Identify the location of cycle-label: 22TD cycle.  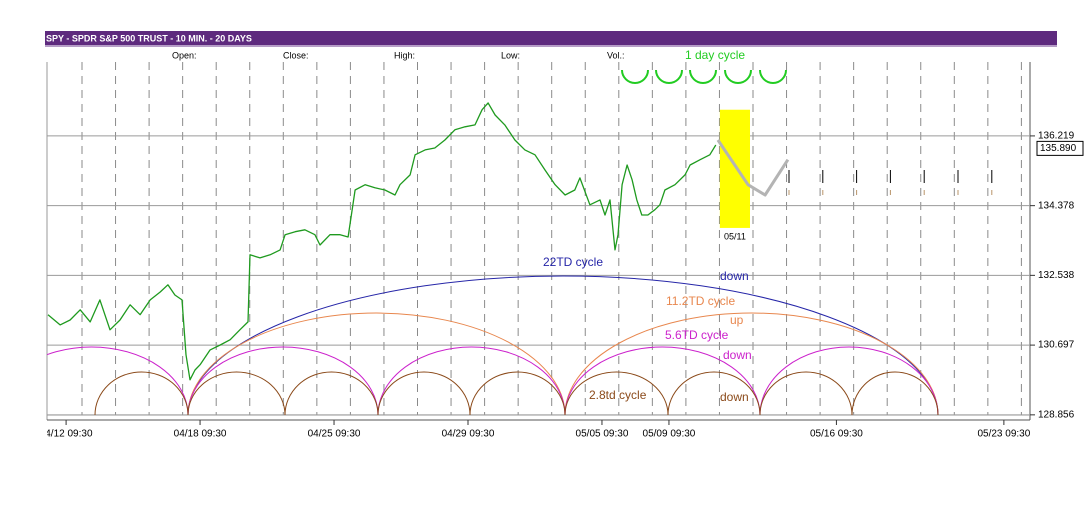
(573, 262).